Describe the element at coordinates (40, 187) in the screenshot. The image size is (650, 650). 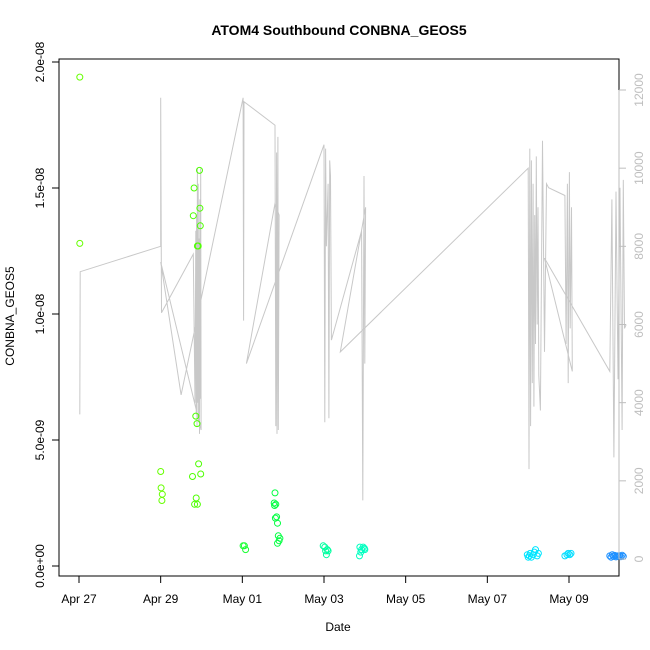
I see `y-tick-label: 1.5e-08` at that location.